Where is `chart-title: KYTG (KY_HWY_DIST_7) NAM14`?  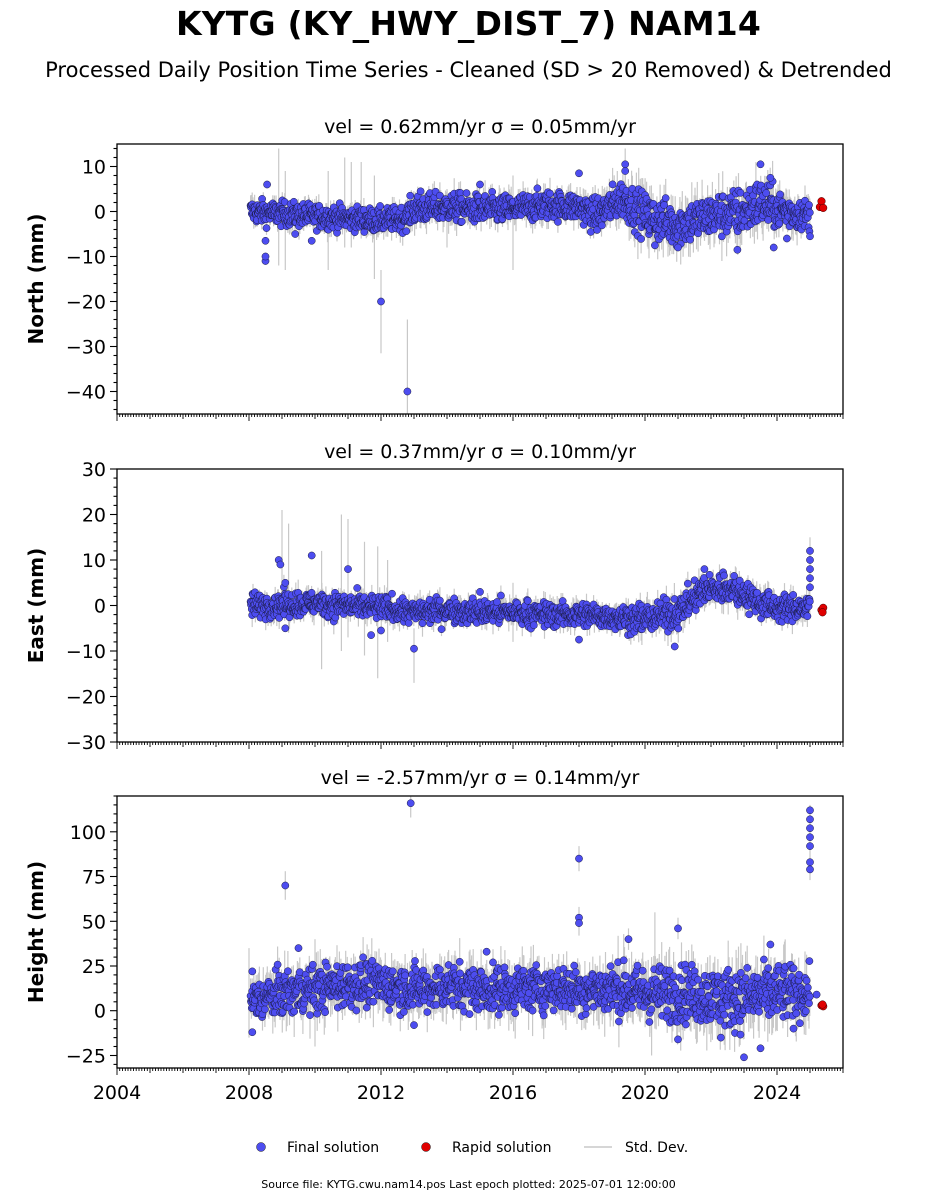 chart-title: KYTG (KY_HWY_DIST_7) NAM14 is located at coordinates (468, 23).